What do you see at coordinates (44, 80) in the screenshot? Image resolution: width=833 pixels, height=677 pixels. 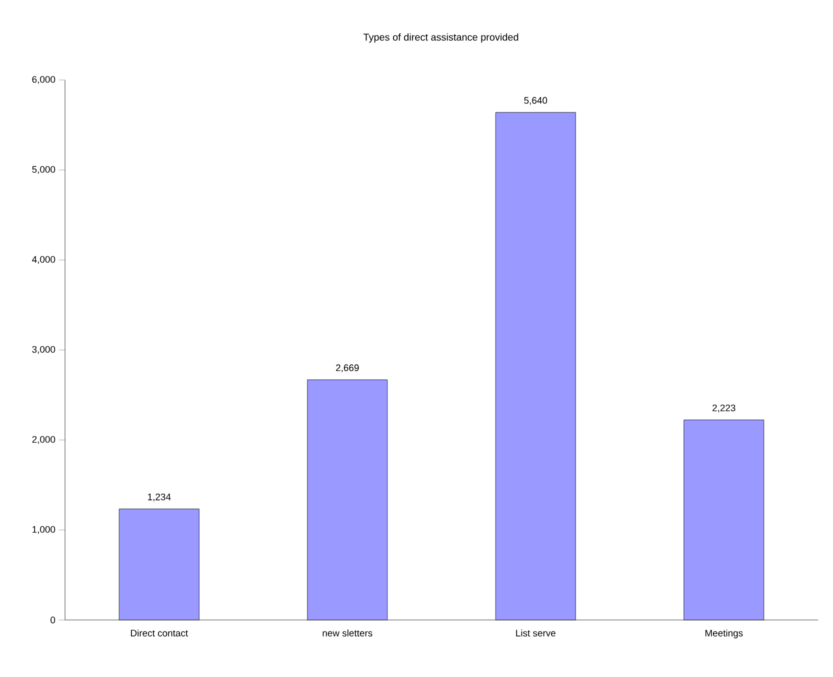 I see `y-tick-label: 6,000` at bounding box center [44, 80].